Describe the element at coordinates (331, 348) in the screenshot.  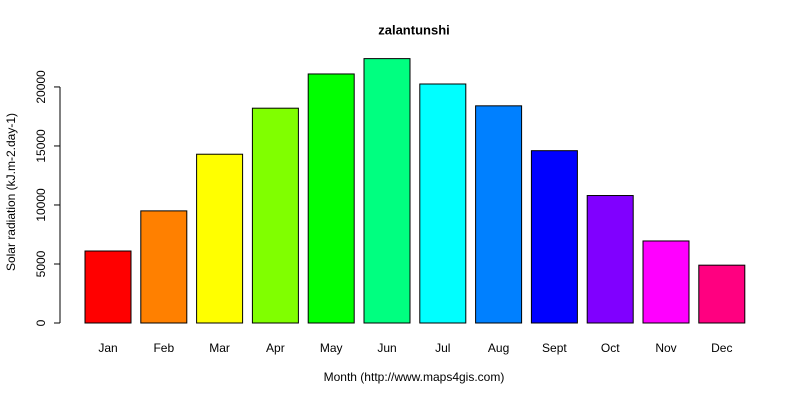
I see `x-tick-label: May` at that location.